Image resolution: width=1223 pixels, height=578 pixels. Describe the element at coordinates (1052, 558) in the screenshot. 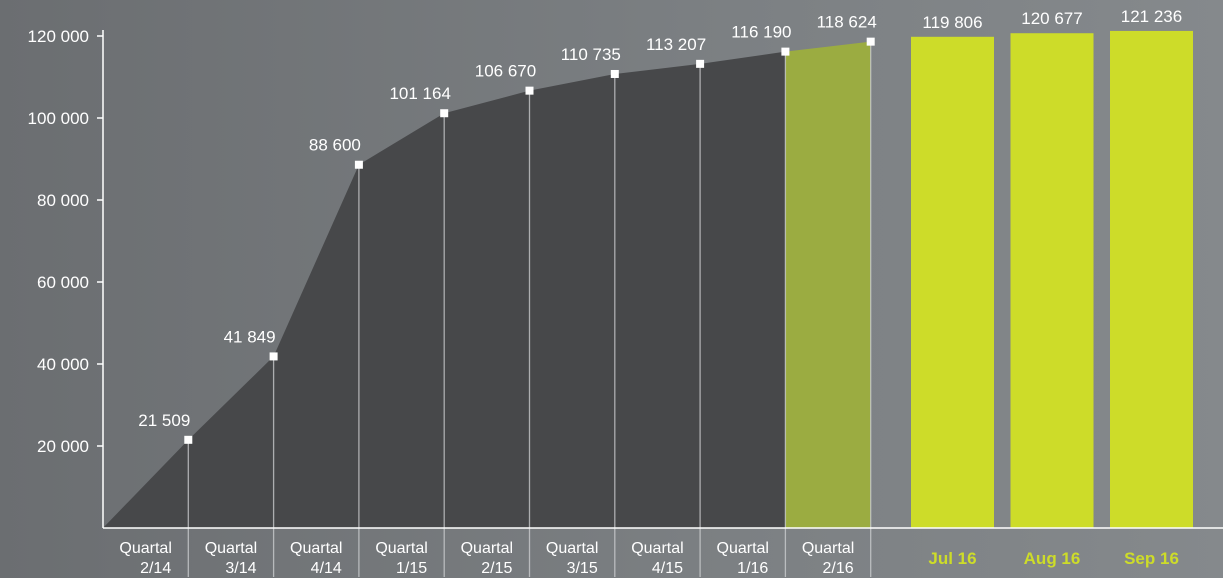

I see `monthly-bar-category-label: Aug 16` at that location.